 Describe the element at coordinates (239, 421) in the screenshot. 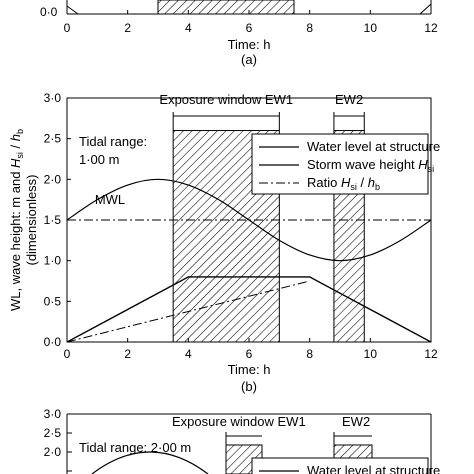

I see `panel-c-window1-label: Exposure window EW1` at that location.